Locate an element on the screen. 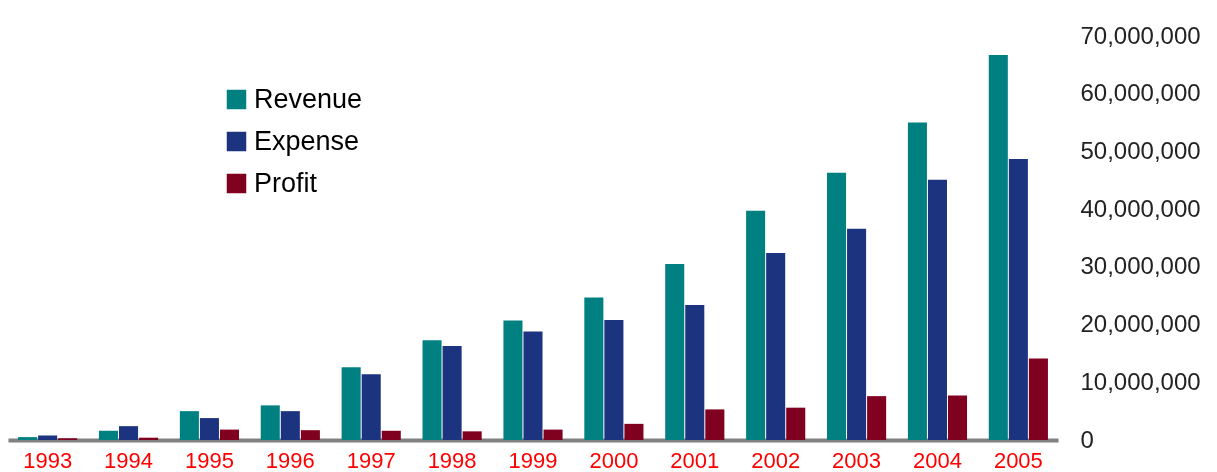 The width and height of the screenshot is (1217, 472). y-tick-label: 70,000,000 is located at coordinates (1140, 35).